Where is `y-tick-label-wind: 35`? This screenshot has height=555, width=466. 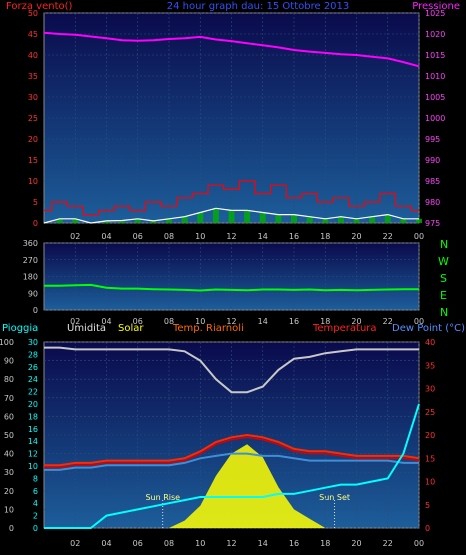 y-tick-label-wind: 35 is located at coordinates (33, 76).